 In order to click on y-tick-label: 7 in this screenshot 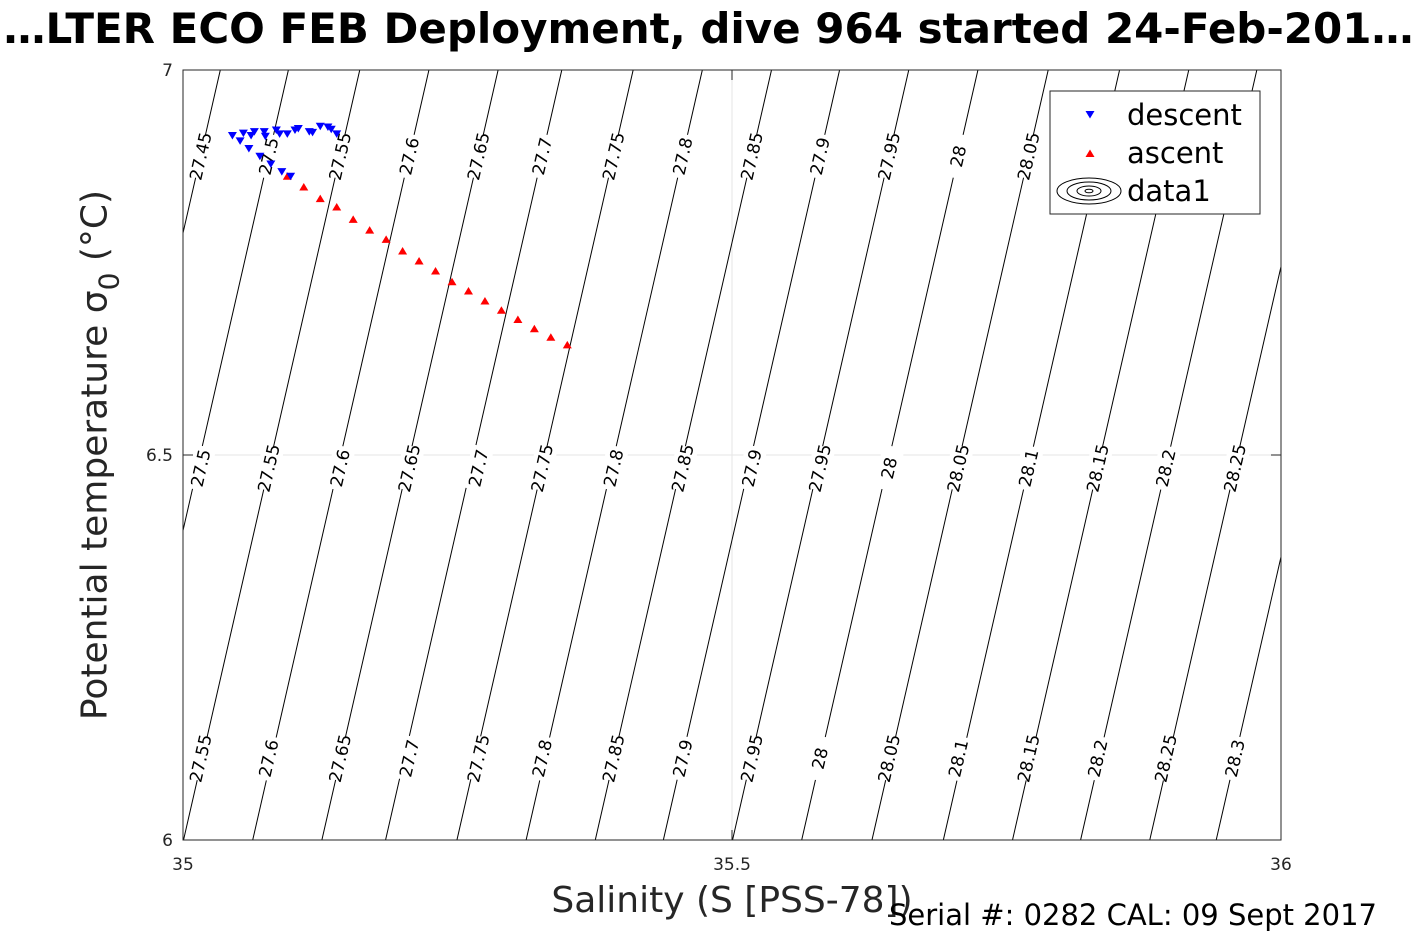, I will do `click(167, 71)`.